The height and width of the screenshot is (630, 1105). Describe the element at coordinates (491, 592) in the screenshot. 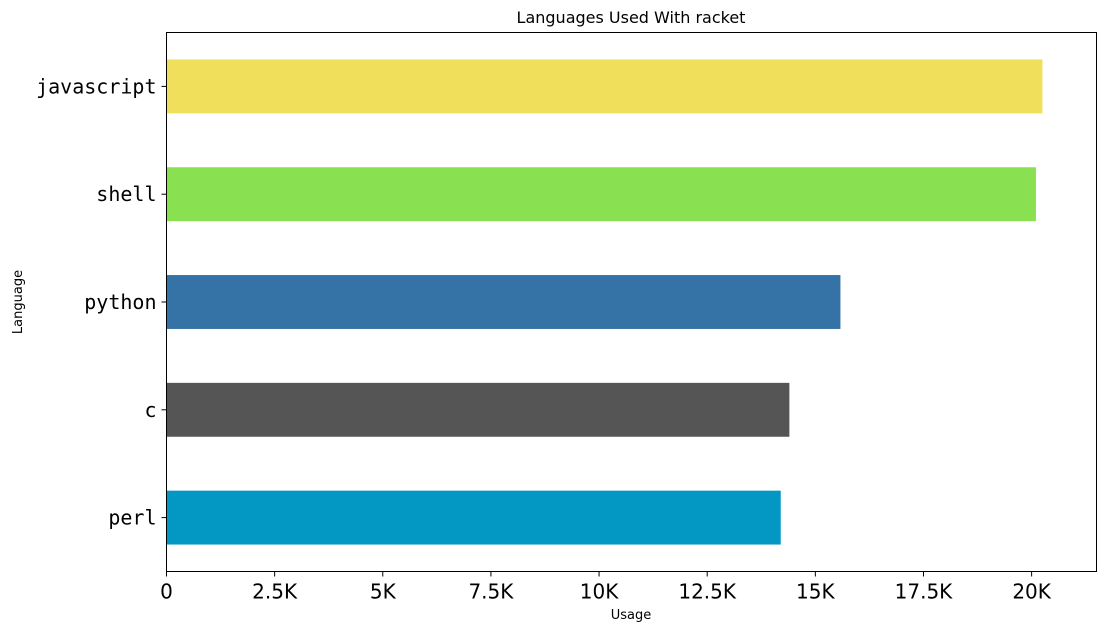

I see `x-tick-label-3: 7.5K` at that location.